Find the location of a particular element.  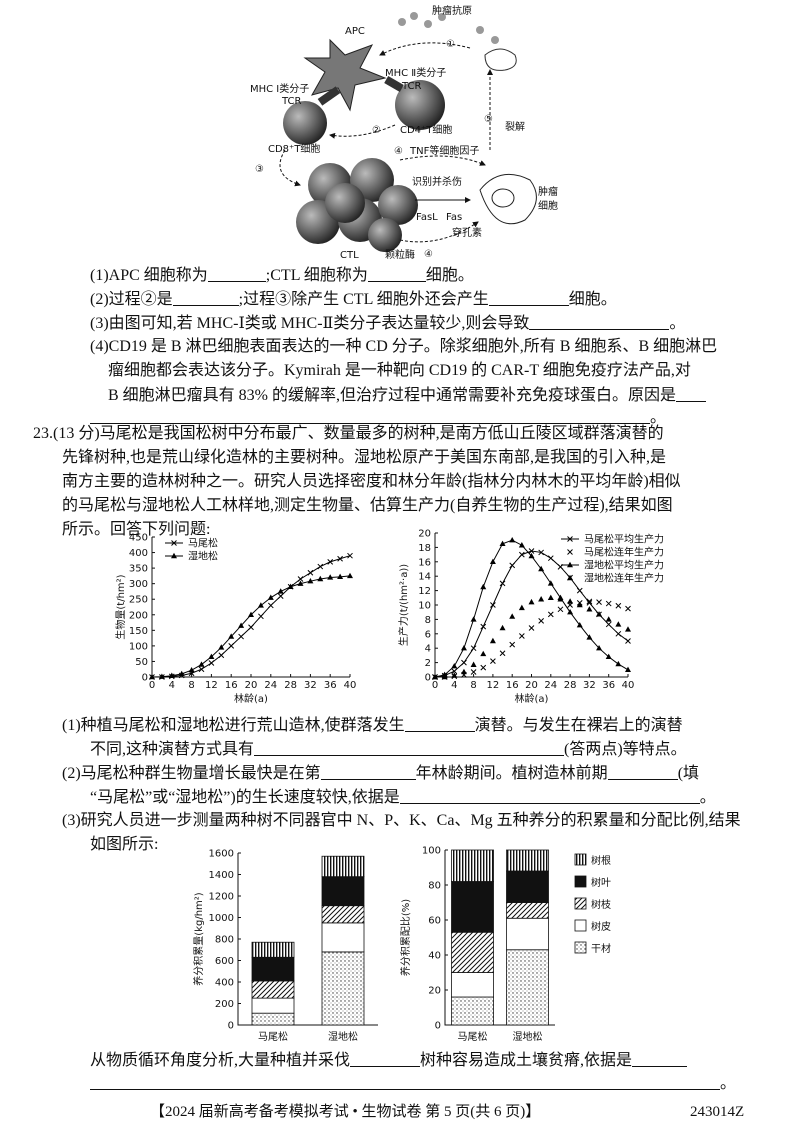

y-tick-label: 200 is located at coordinates (138, 615).